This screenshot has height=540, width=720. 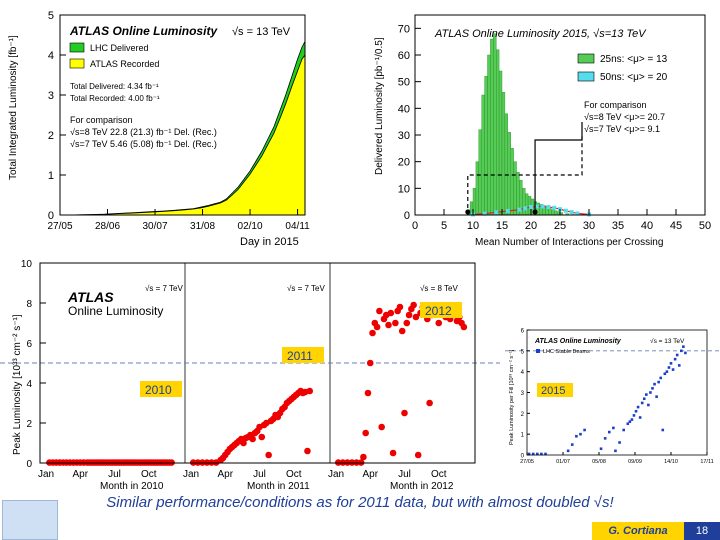 I want to click on year-label-2010: 2010, so click(x=158, y=390).